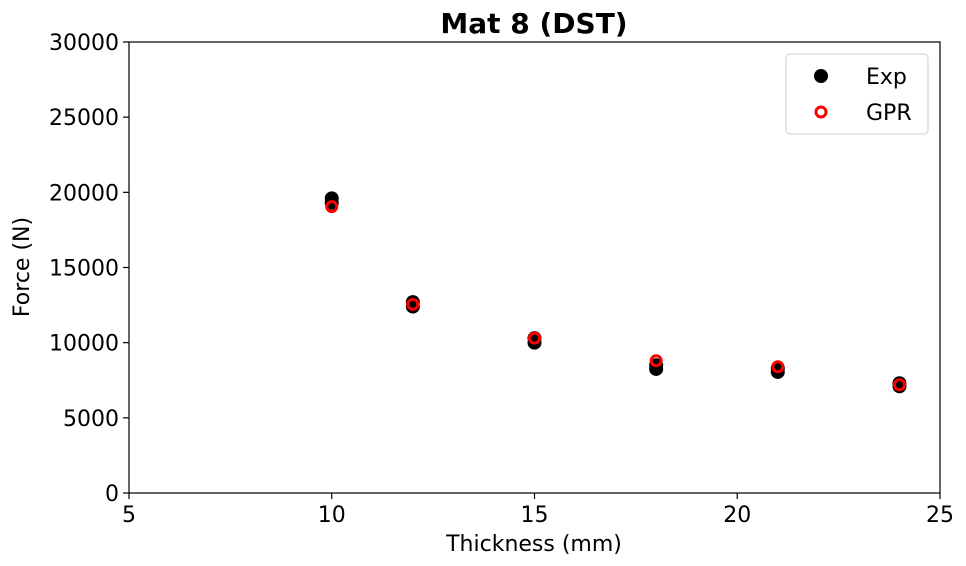  What do you see at coordinates (84, 193) in the screenshot?
I see `y-tick-label: 20000` at bounding box center [84, 193].